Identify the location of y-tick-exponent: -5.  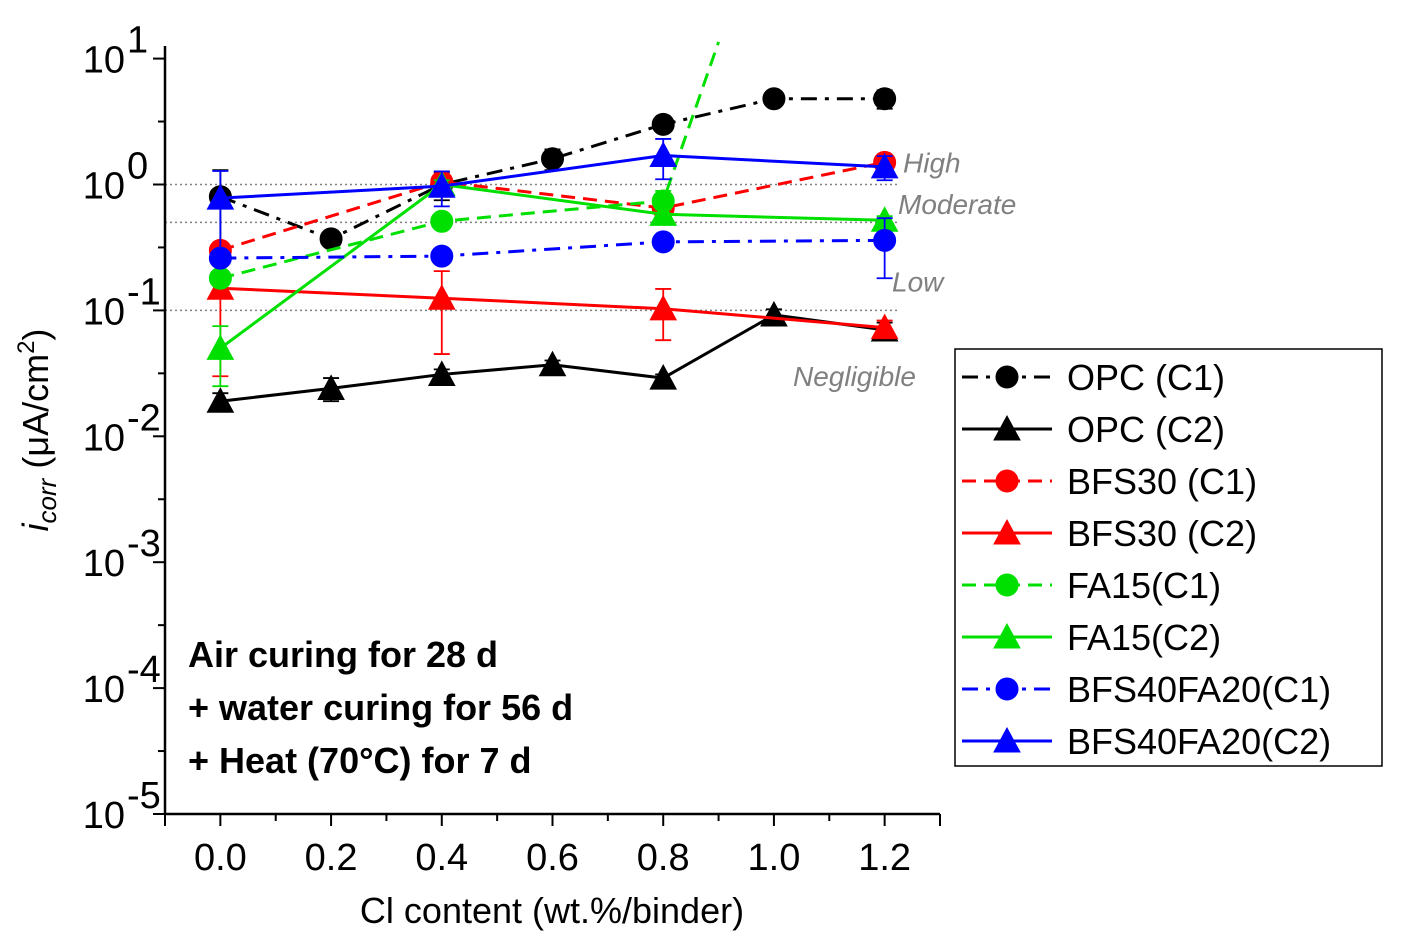
(144, 796).